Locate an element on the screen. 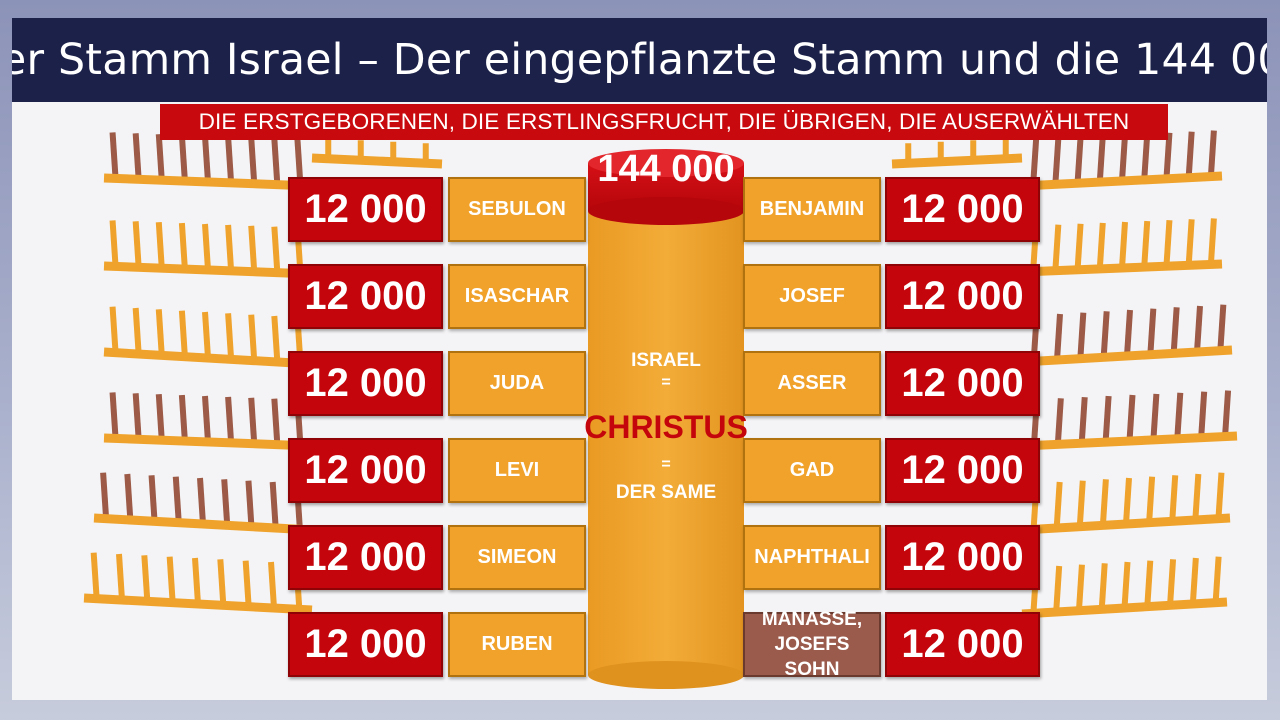 The height and width of the screenshot is (720, 1280). pillar-equals-1: = is located at coordinates (666, 382).